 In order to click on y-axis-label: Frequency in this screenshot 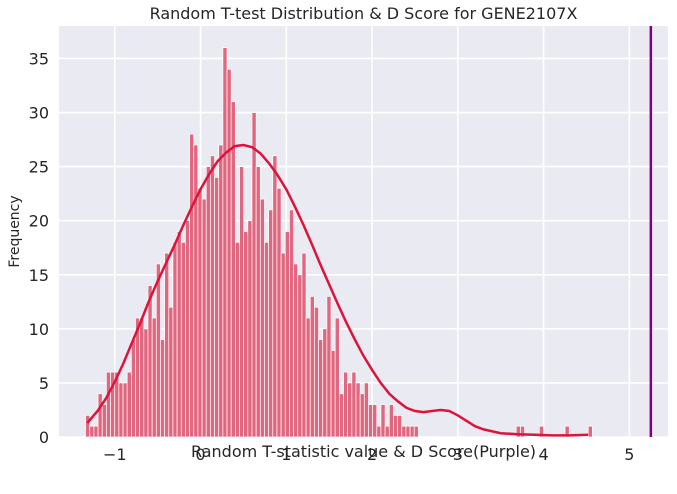, I will do `click(15, 231)`.